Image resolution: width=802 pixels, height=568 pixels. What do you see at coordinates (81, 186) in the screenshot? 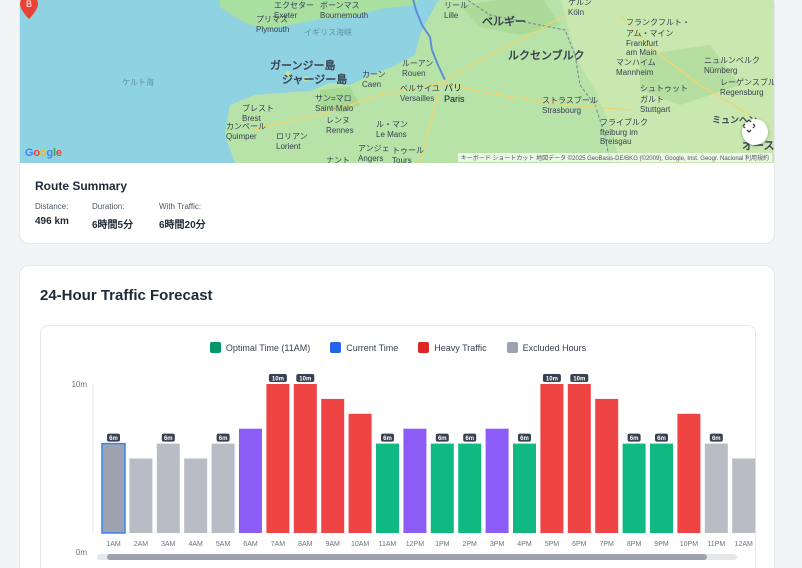
I see `route-summary-title: Route Summary` at bounding box center [81, 186].